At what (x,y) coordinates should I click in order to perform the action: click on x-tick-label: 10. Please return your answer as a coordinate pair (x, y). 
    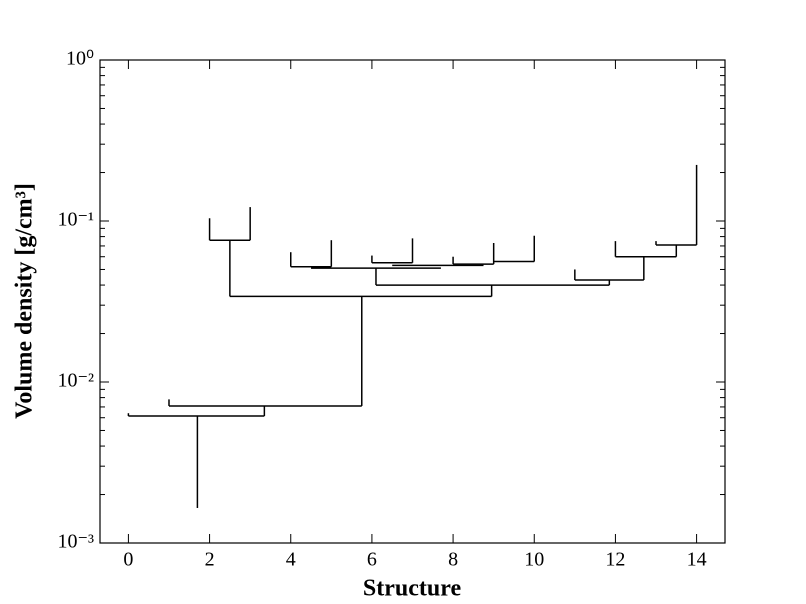
    Looking at the image, I should click on (534, 560).